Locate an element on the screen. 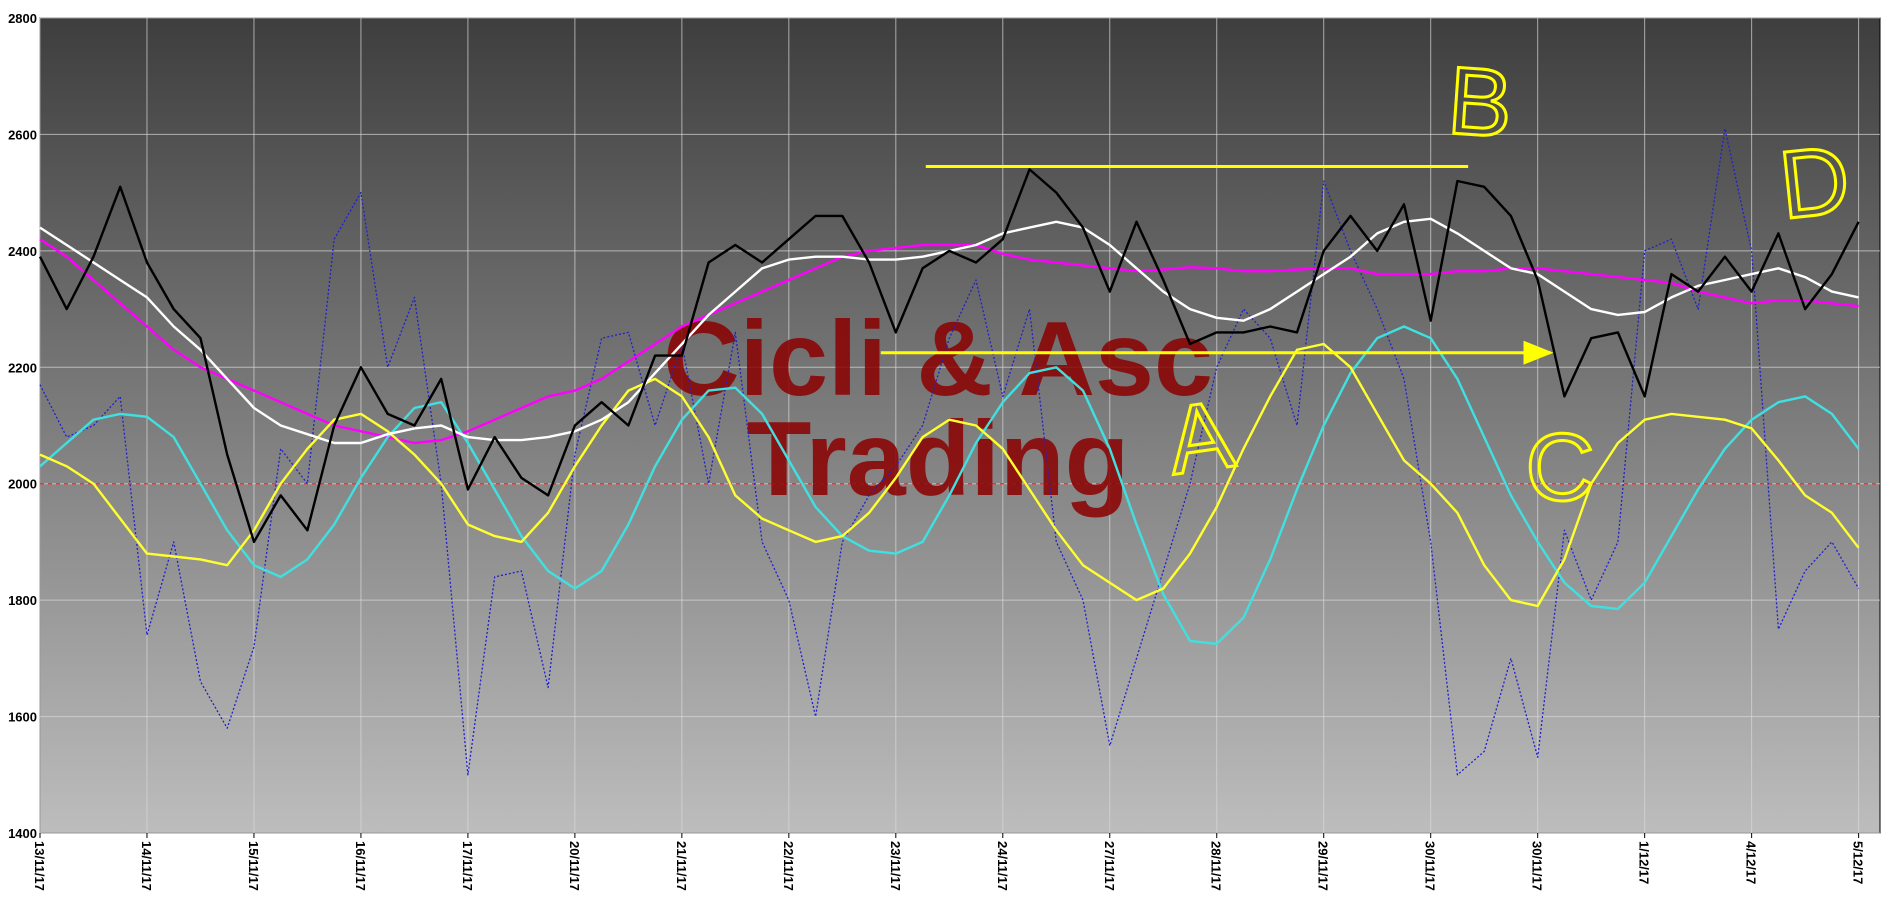 The height and width of the screenshot is (903, 1889). x-tick-label: 22/11/17 is located at coordinates (788, 866).